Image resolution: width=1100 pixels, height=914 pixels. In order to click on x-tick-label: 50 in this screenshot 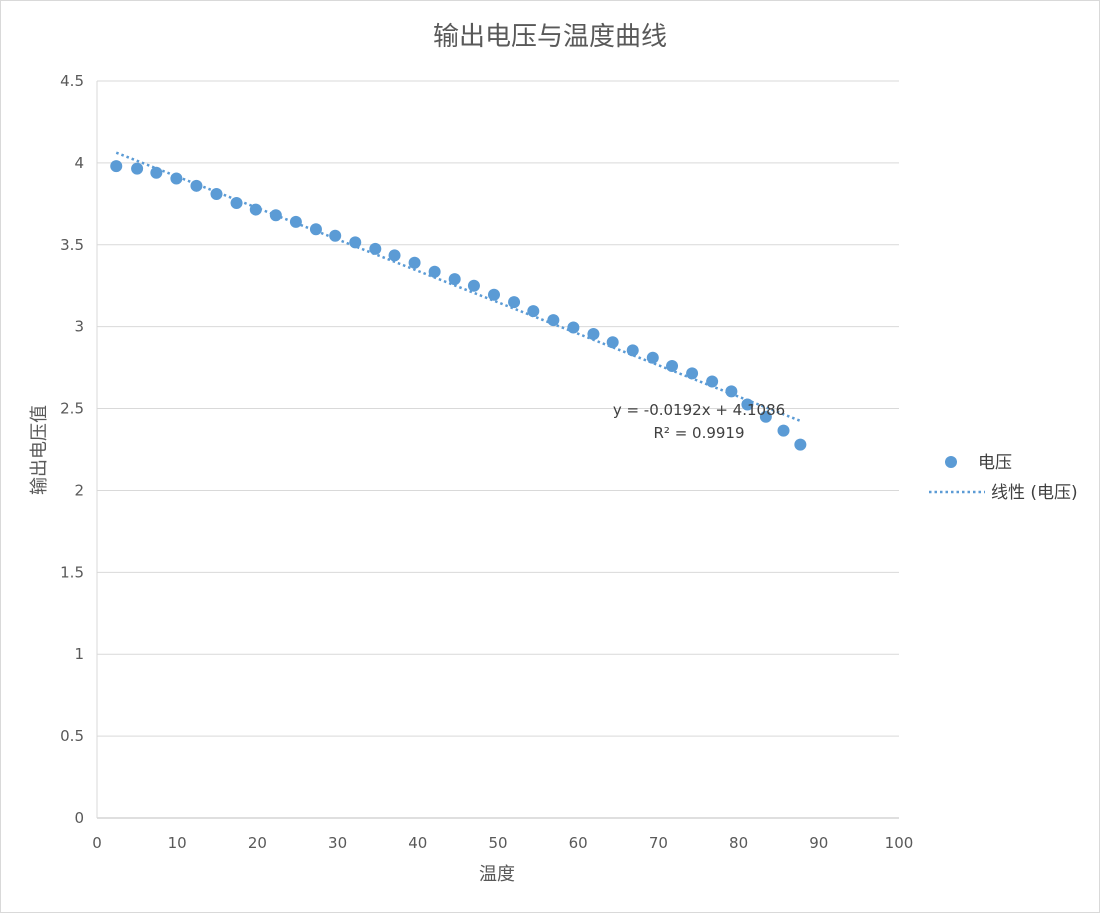, I will do `click(497, 843)`.